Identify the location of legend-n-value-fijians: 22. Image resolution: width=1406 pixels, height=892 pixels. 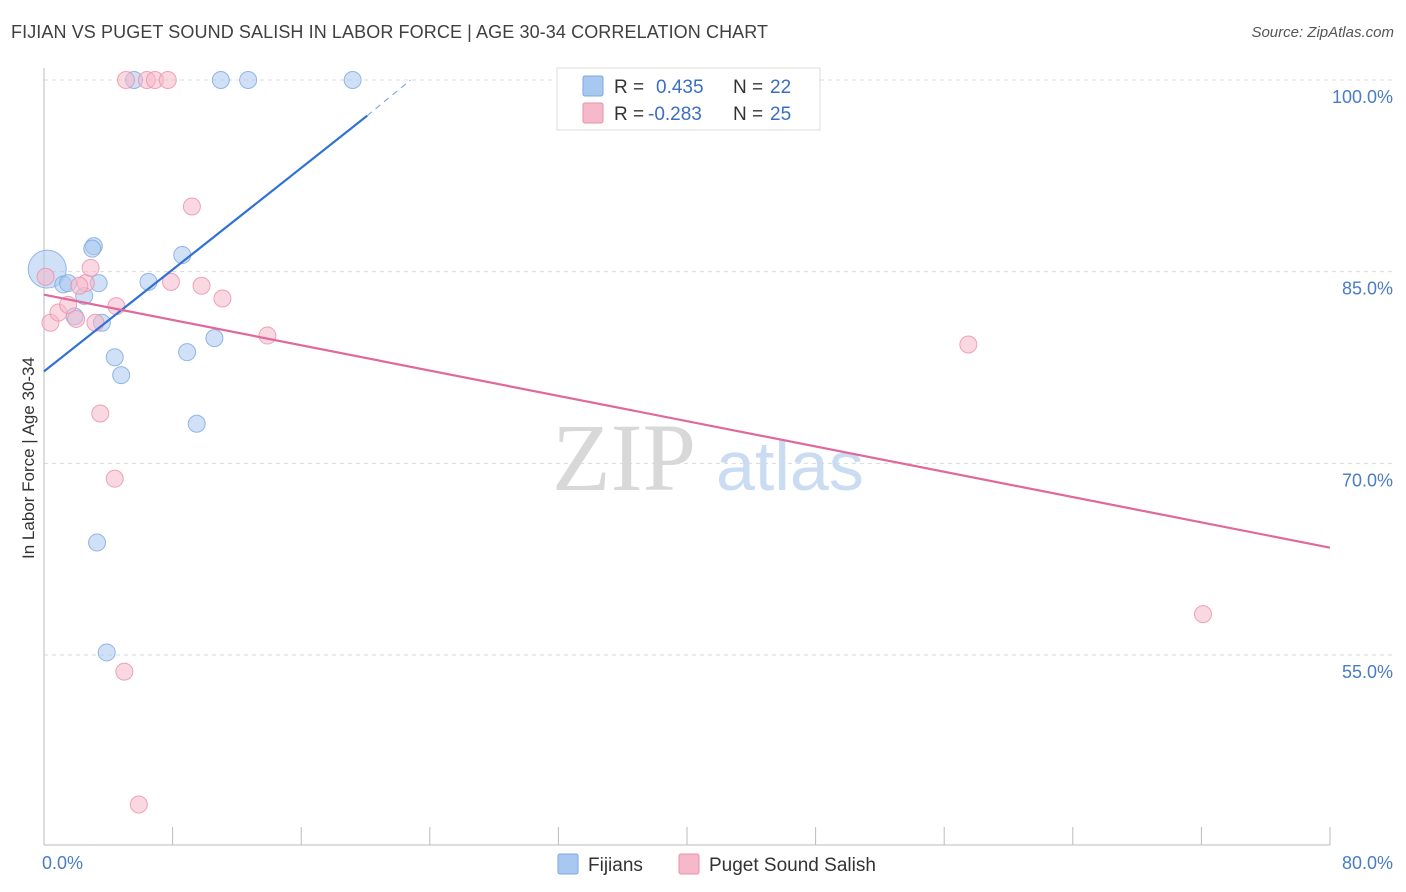
(780, 87).